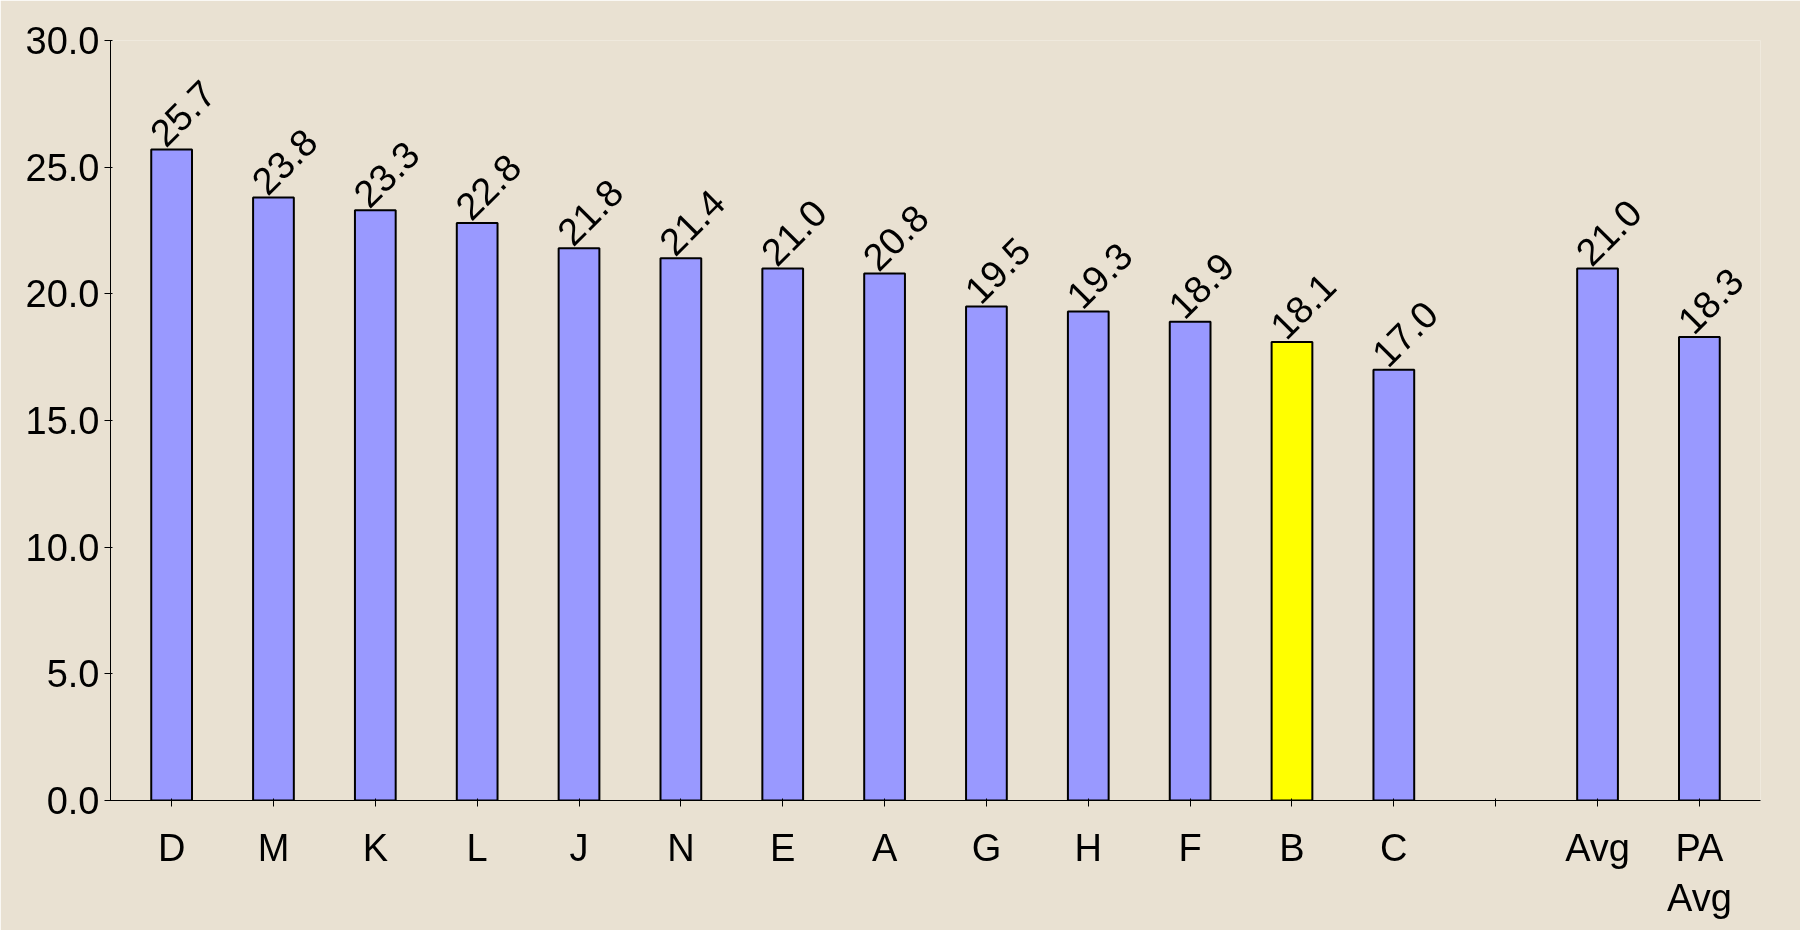  Describe the element at coordinates (62, 421) in the screenshot. I see `y-tick-label: 15.0` at that location.